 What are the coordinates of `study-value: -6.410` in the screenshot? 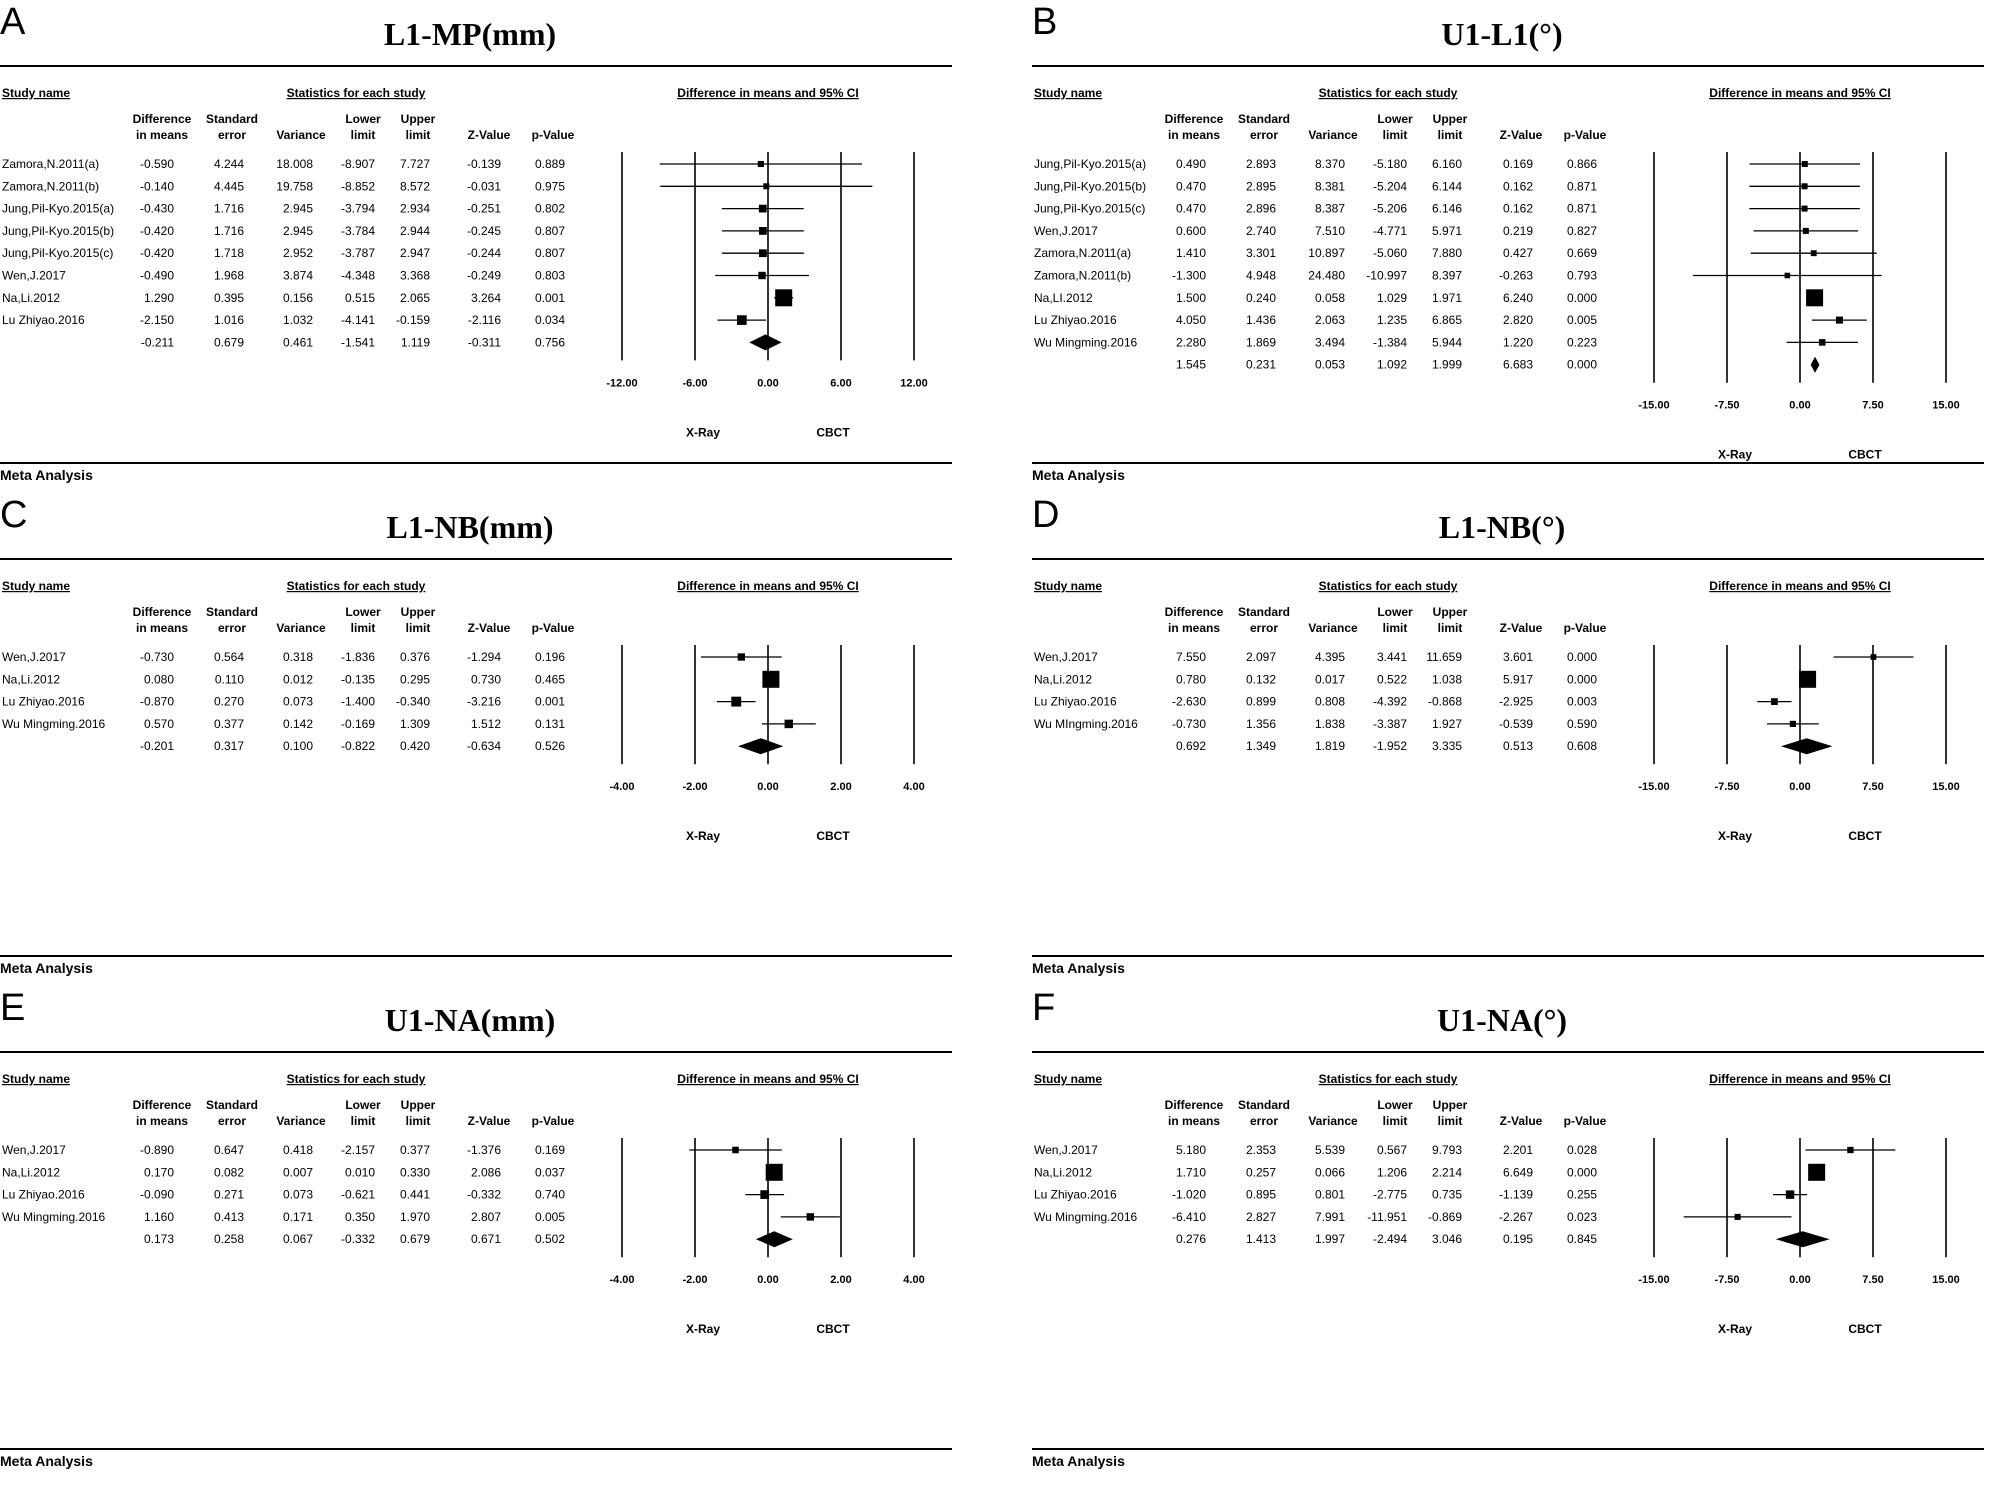 It's located at (1189, 1217).